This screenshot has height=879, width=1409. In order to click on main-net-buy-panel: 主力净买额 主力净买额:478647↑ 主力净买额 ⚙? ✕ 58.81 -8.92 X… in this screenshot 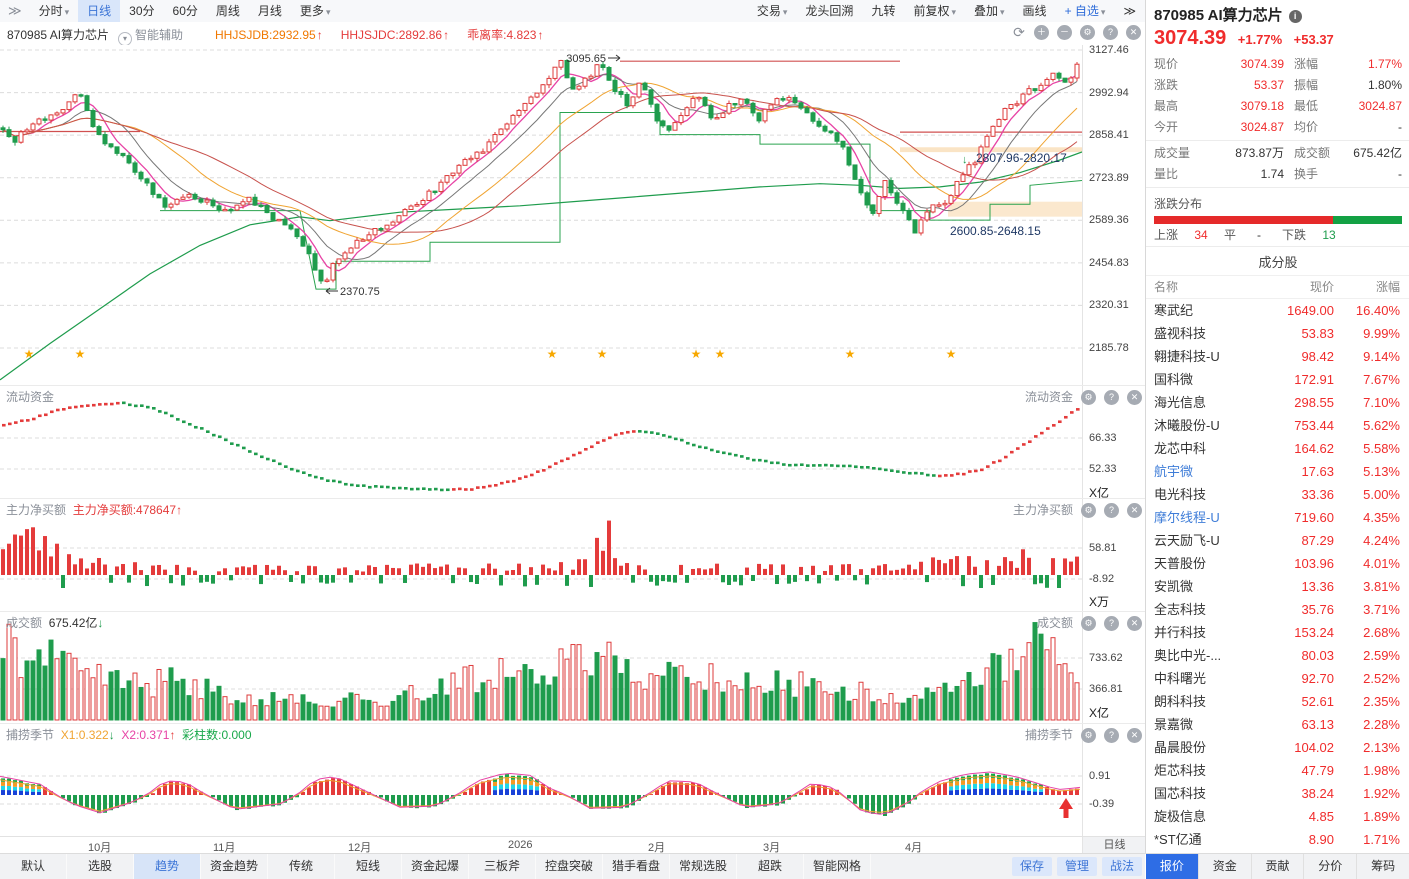, I will do `click(572, 555)`.